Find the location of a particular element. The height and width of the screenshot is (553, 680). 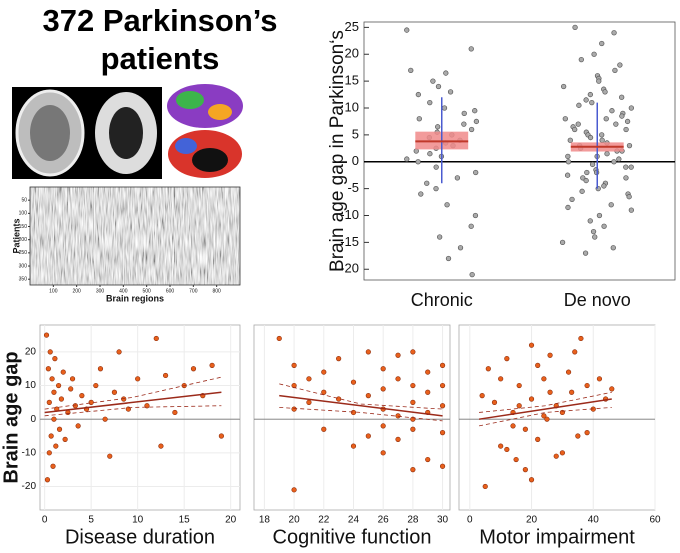

x-tick-label: 300 is located at coordinates (100, 291).